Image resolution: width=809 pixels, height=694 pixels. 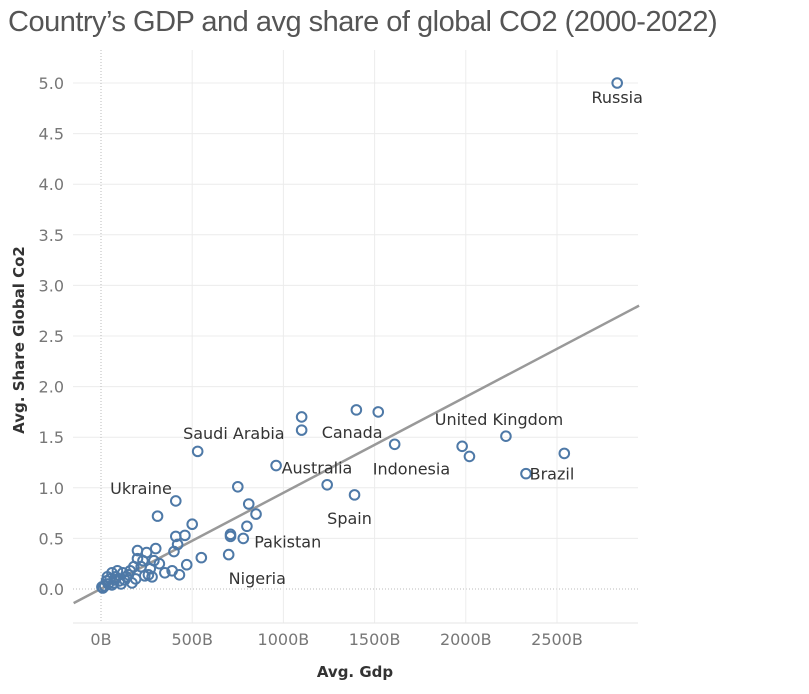 I want to click on y-axis-label: Avg. Share Global Co2, so click(x=19, y=340).